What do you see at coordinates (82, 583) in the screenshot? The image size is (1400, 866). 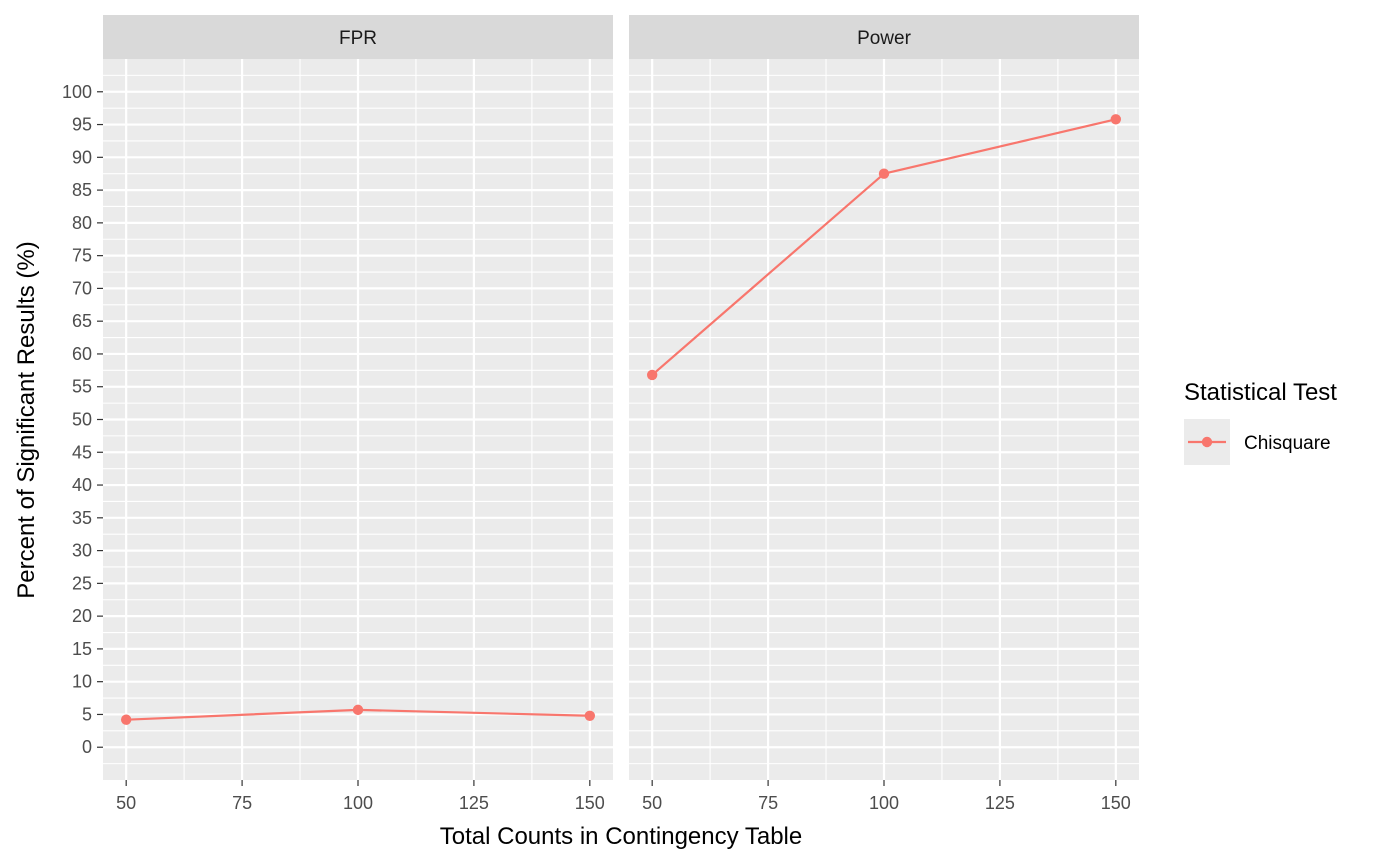 I see `y-tick-label: 25` at bounding box center [82, 583].